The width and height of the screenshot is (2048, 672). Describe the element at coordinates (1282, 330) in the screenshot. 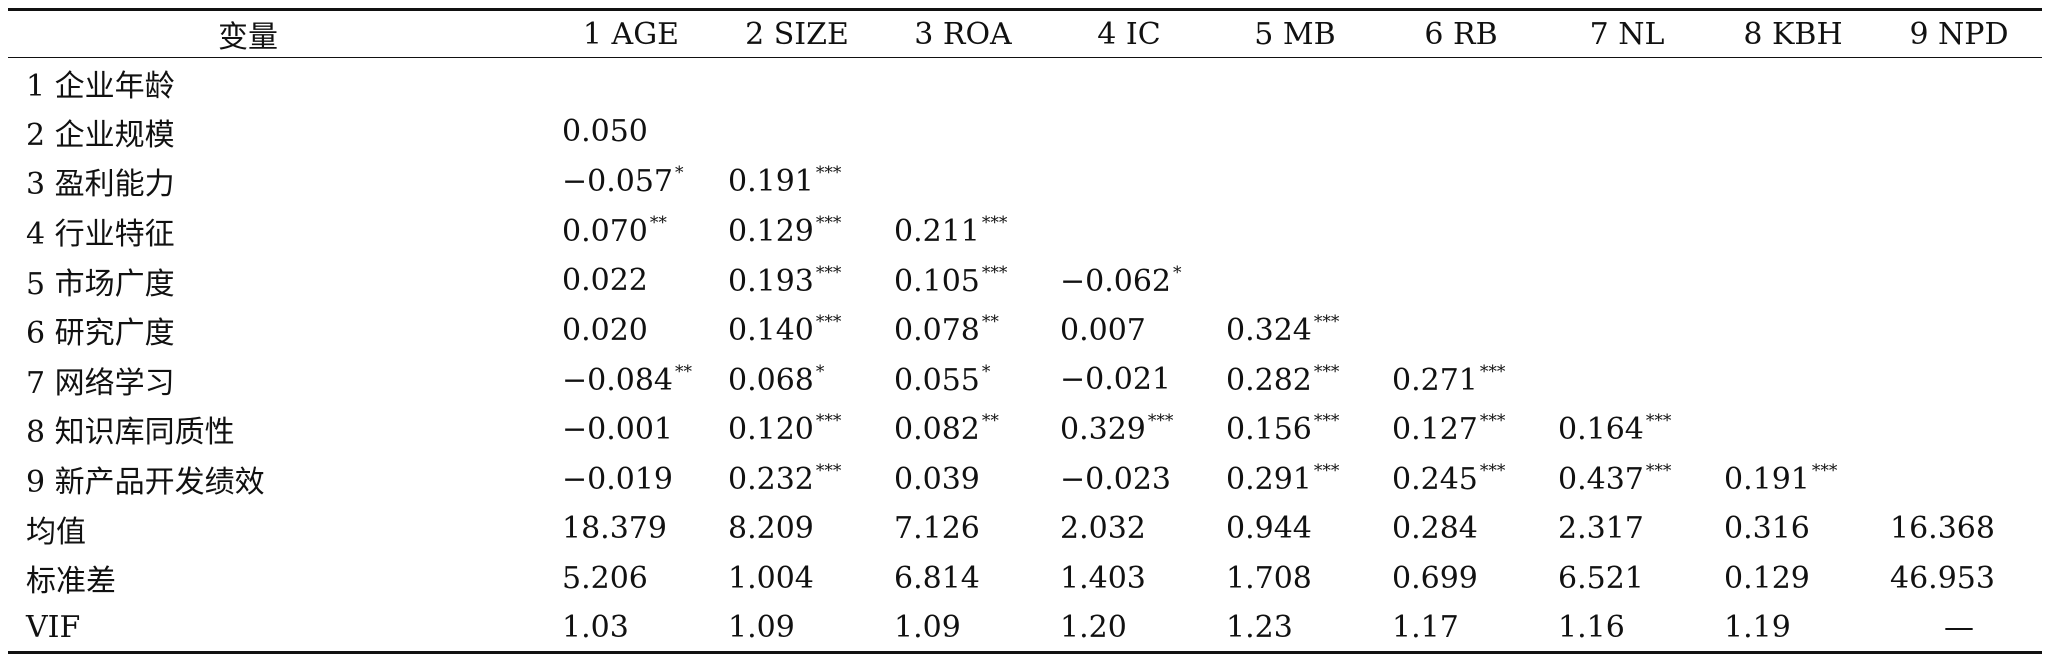

I see `cell-value-group: 0.324 ***` at that location.